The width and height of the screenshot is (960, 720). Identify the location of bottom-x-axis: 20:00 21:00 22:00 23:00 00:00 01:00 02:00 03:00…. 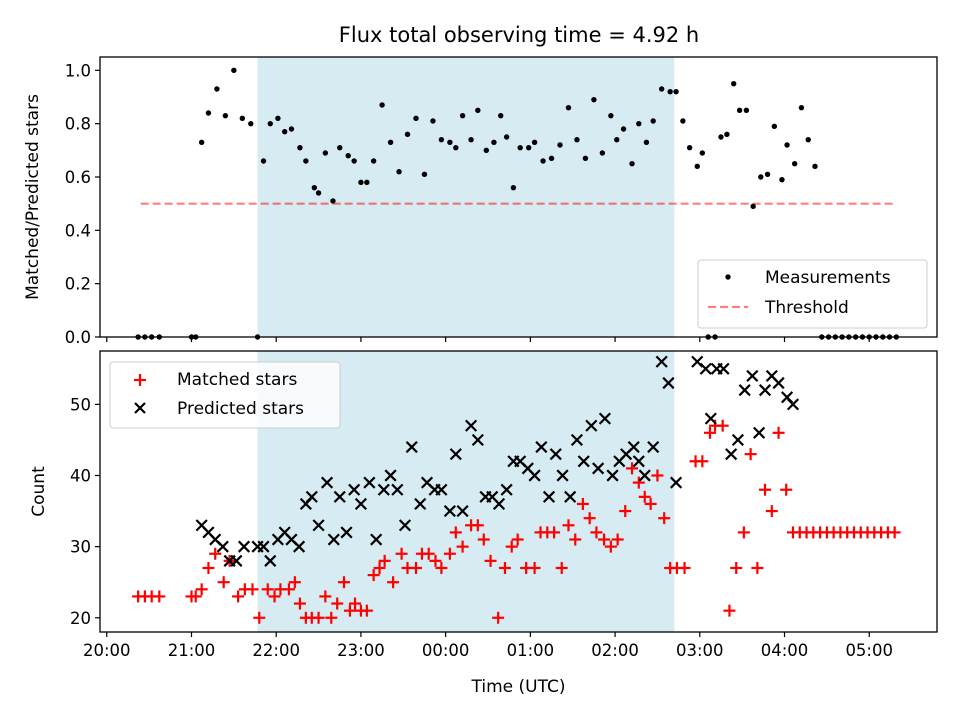
(488, 646).